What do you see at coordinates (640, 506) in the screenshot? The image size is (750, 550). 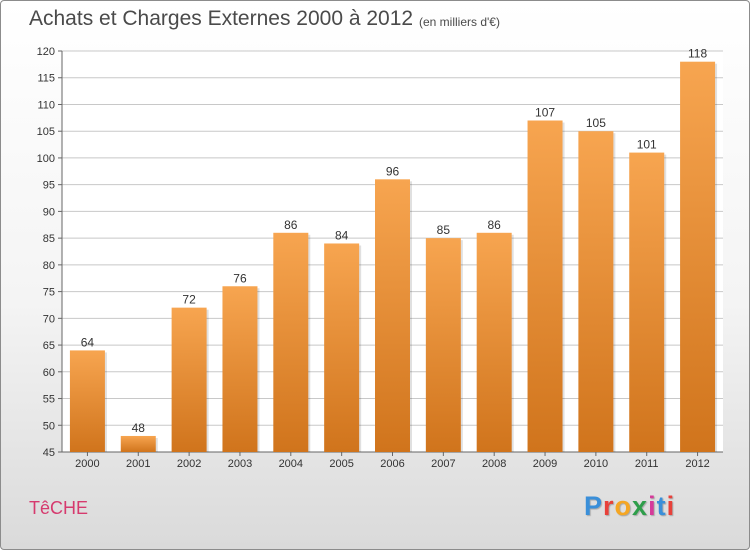 I see `brand-letter: x` at bounding box center [640, 506].